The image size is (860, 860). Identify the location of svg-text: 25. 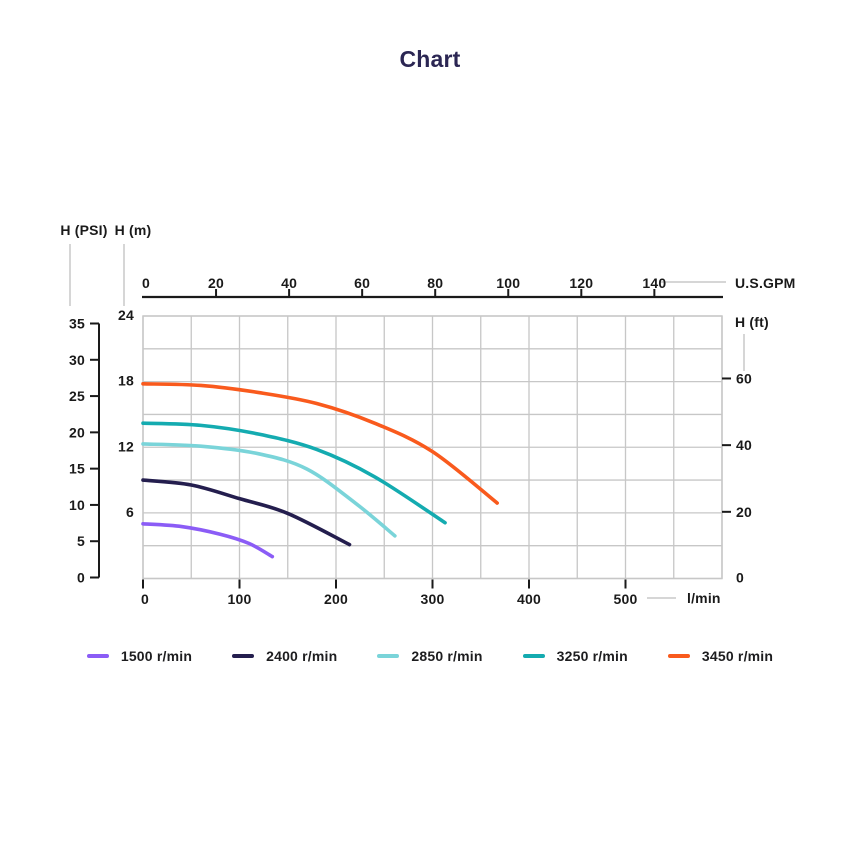
(77, 396).